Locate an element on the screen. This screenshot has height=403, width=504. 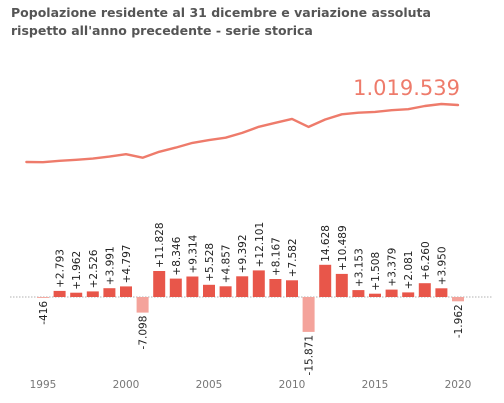
x-tick-2005: 2005 is located at coordinates (209, 385).